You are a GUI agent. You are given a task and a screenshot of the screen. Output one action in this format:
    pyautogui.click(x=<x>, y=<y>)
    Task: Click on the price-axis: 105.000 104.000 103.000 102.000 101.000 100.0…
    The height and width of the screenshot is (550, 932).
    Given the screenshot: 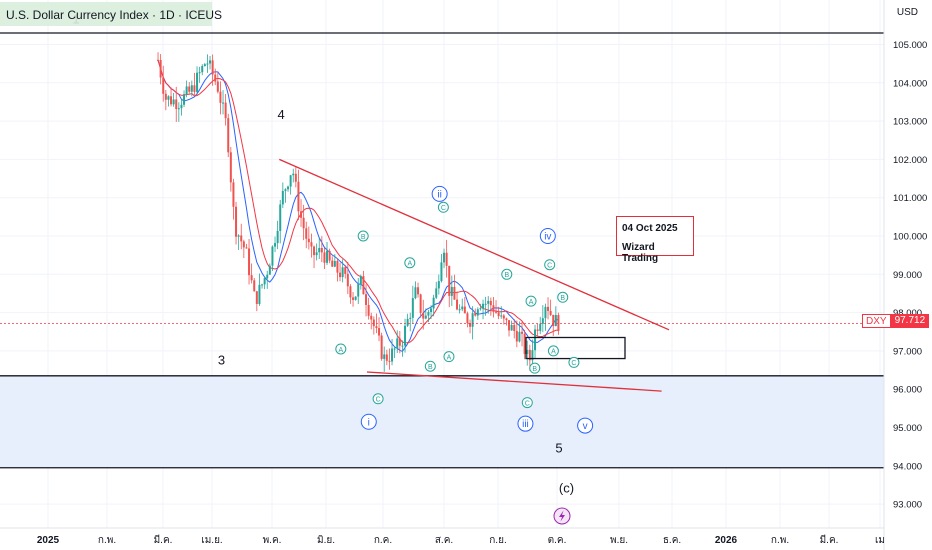 What is the action you would take?
    pyautogui.click(x=910, y=275)
    